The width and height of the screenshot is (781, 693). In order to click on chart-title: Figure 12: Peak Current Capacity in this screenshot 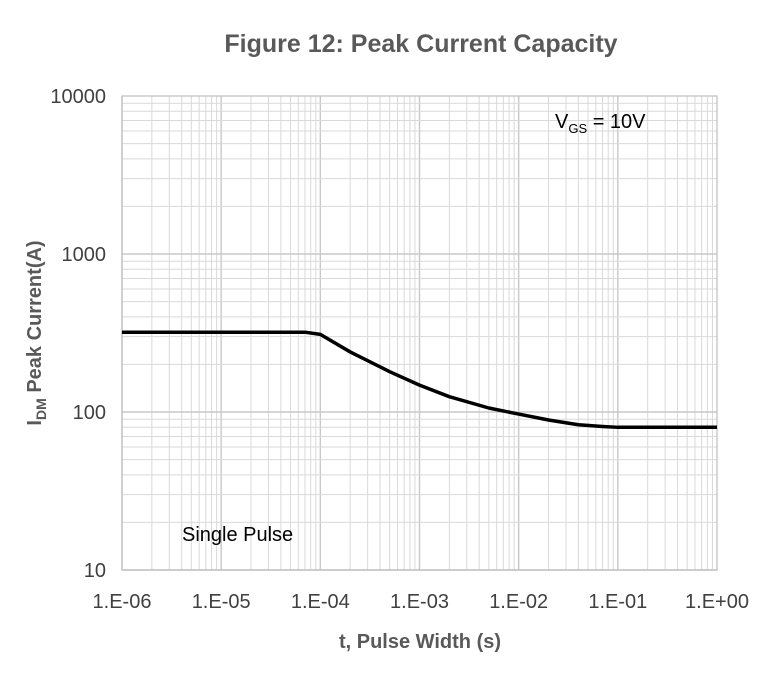, I will do `click(420, 44)`.